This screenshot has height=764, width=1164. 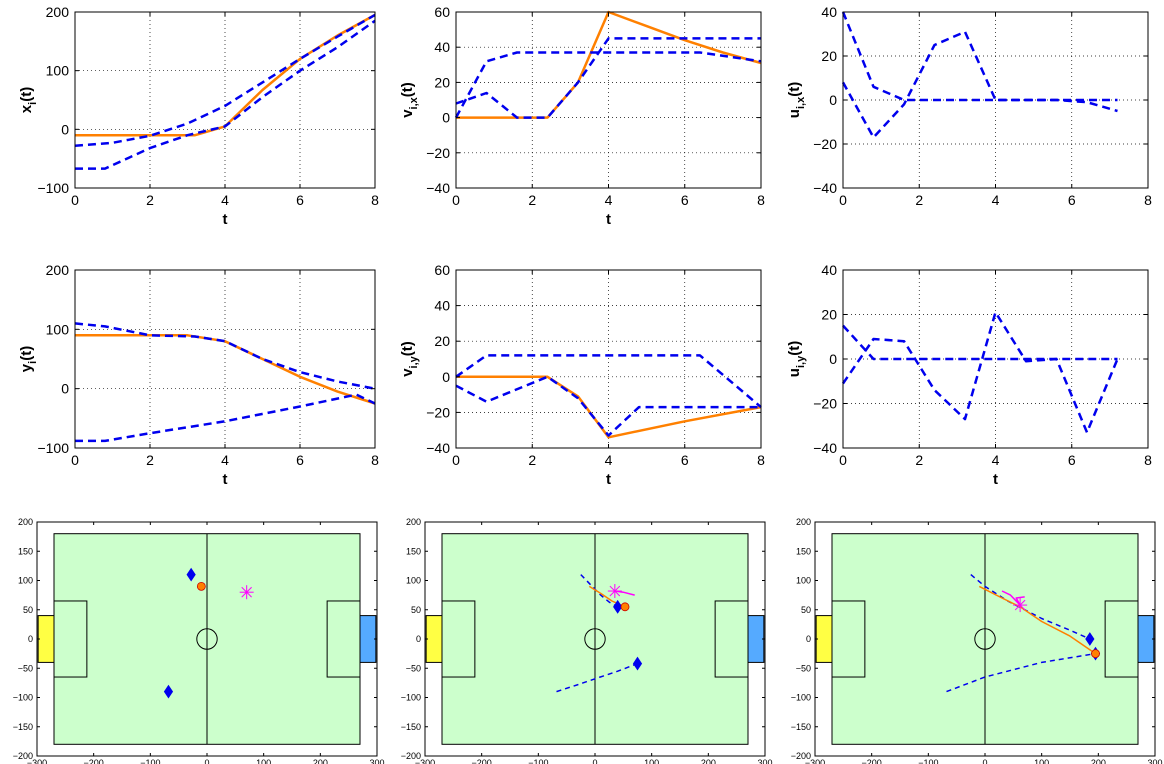 I want to click on y-axis-label-main: y, so click(x=26, y=367).